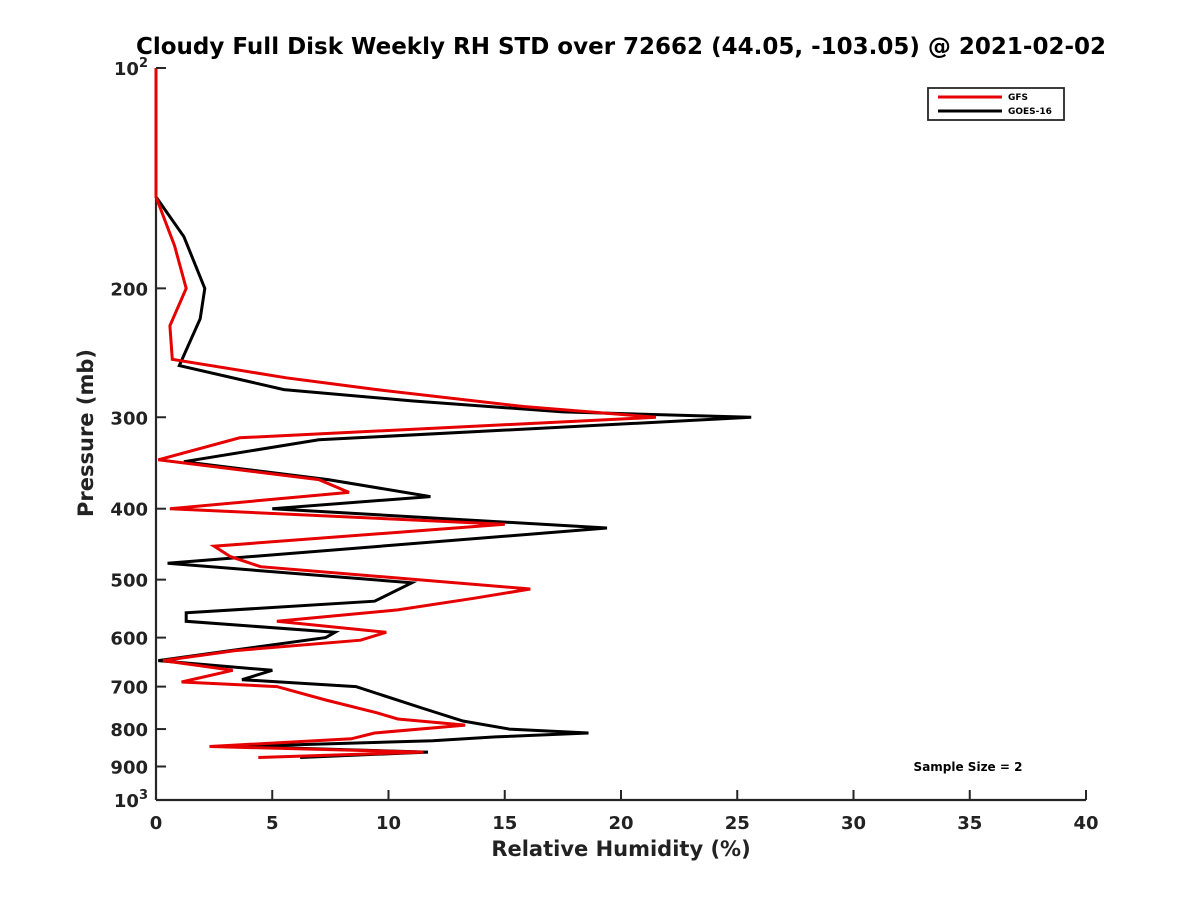 The width and height of the screenshot is (1200, 900). Describe the element at coordinates (129, 581) in the screenshot. I see `y-tick-label: 500` at that location.